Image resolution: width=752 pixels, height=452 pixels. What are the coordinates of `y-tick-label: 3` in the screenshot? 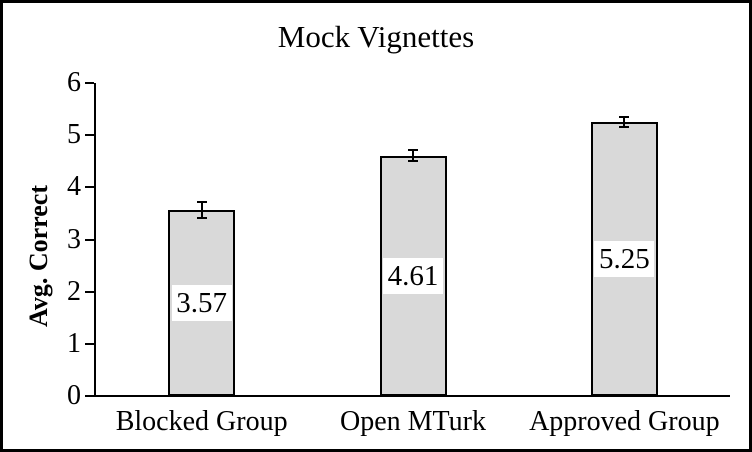 It's located at (74, 239).